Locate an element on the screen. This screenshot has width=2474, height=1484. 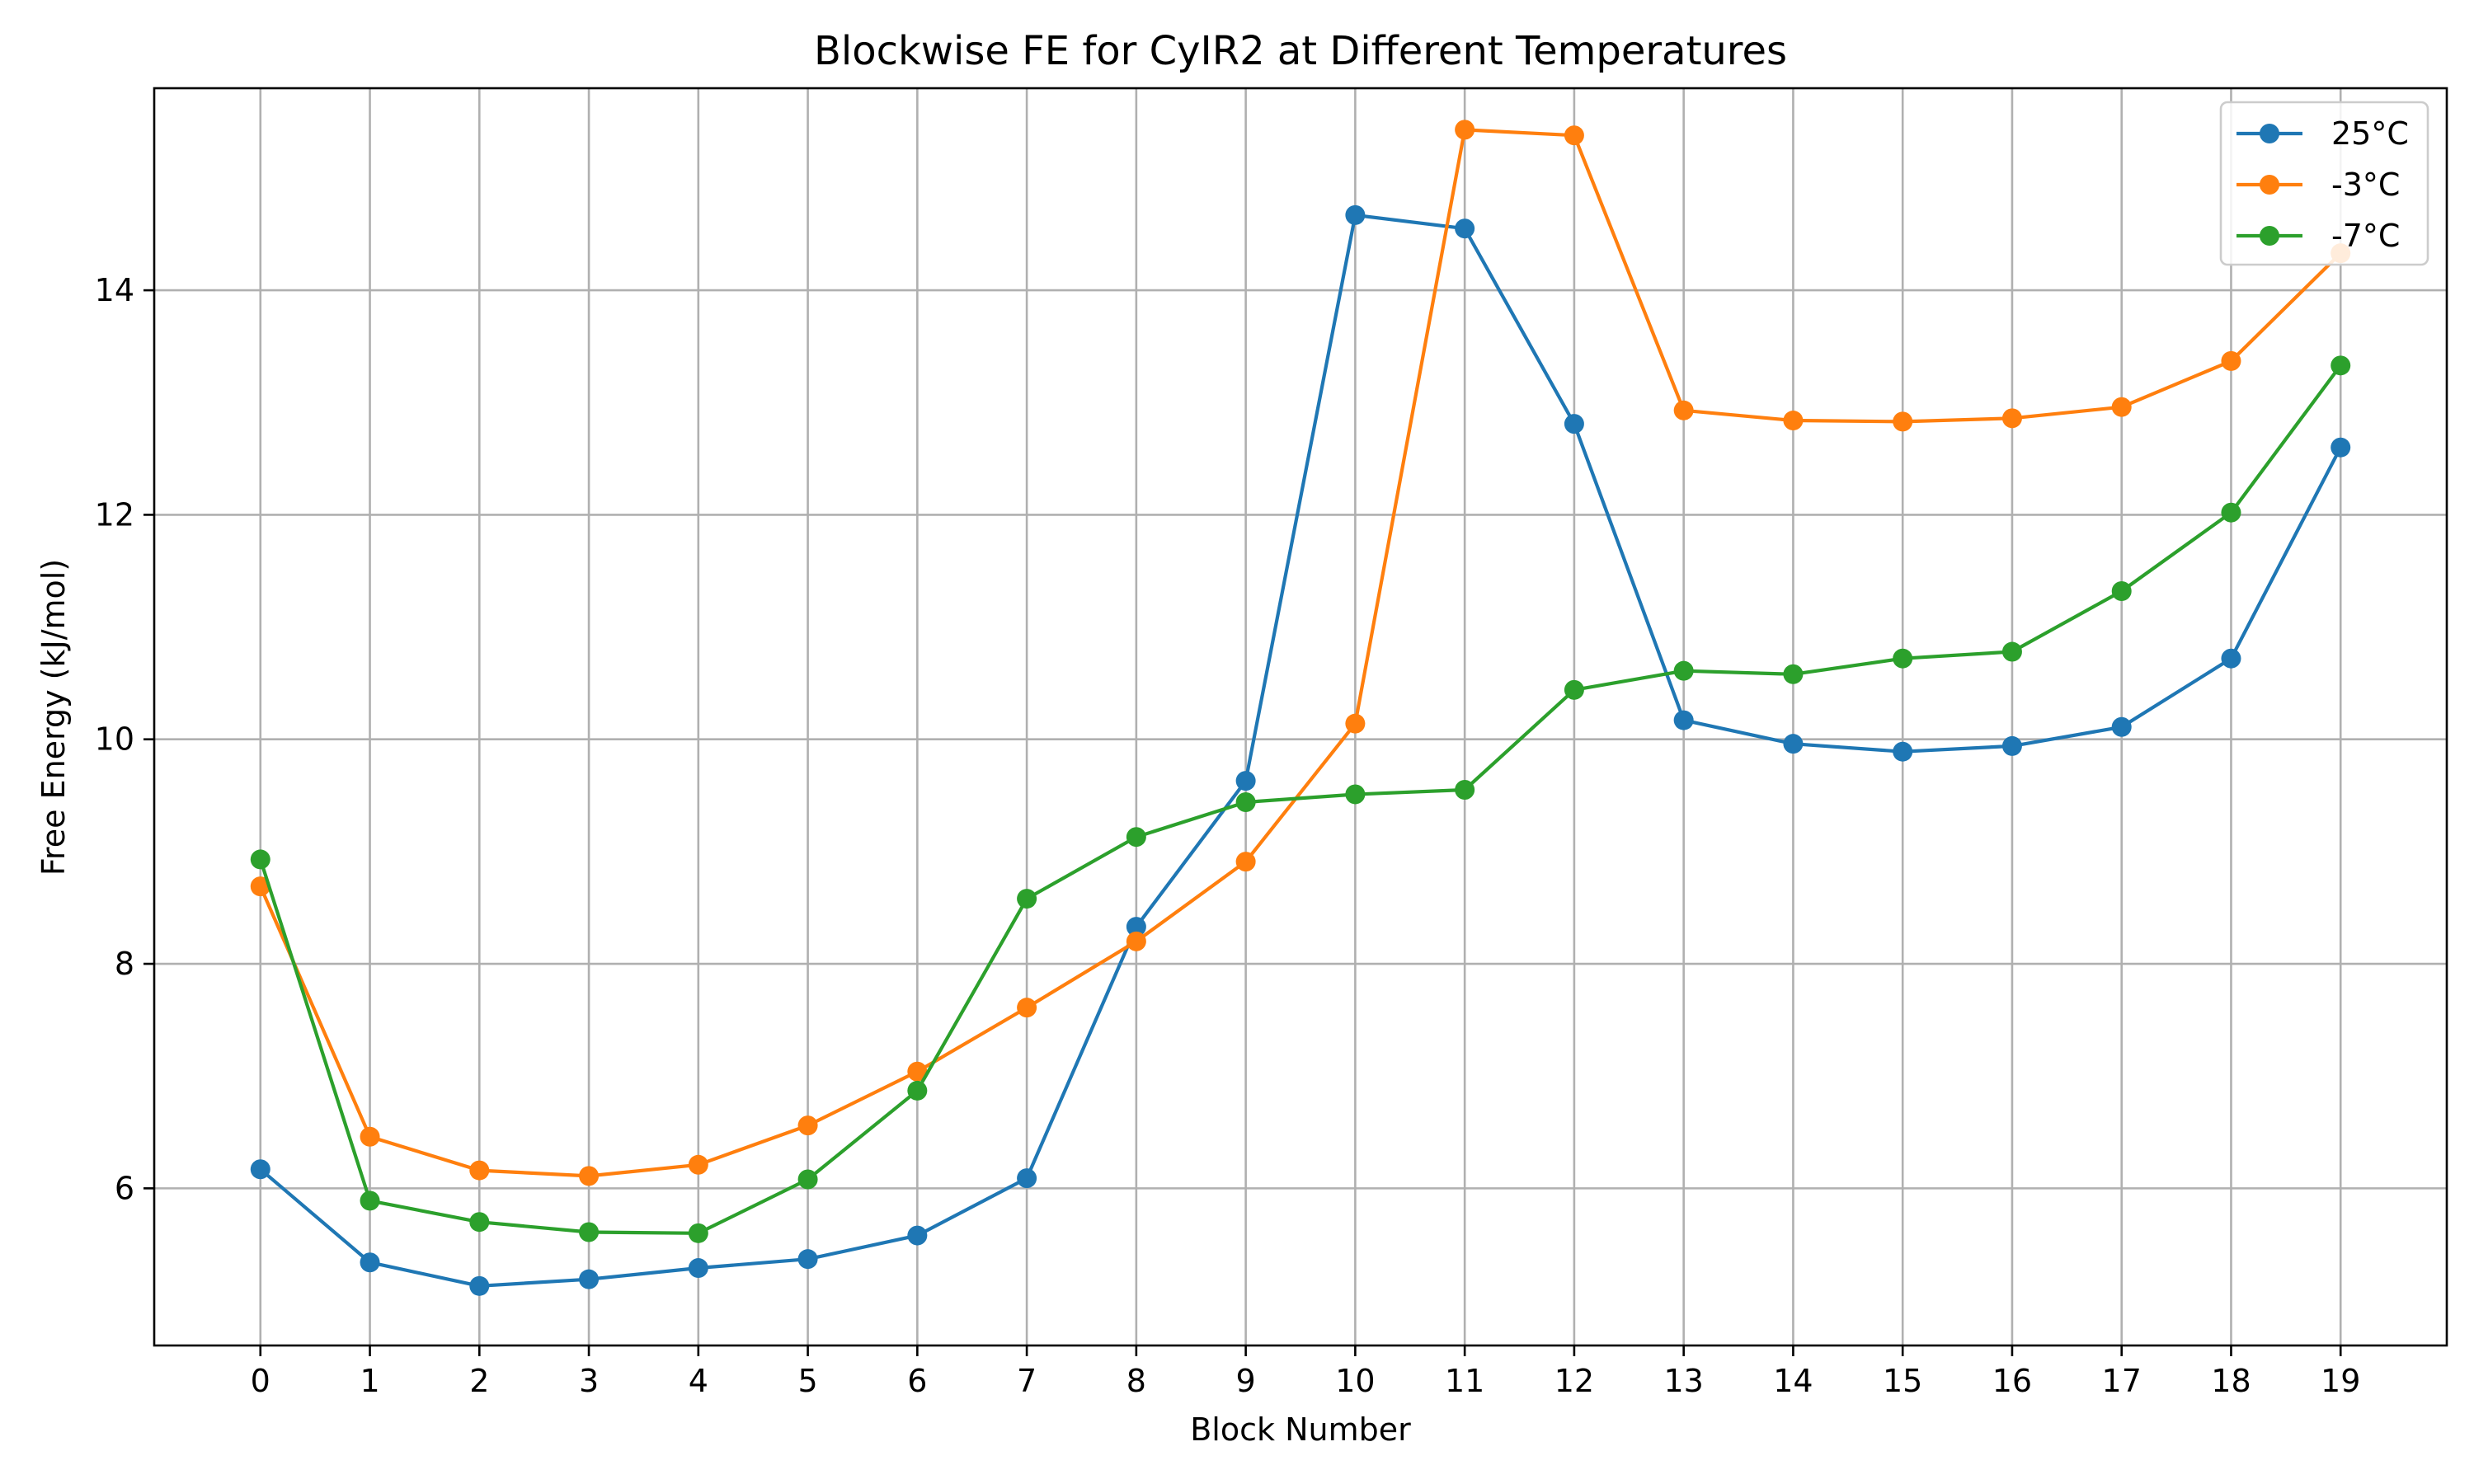
legend: 25°C -3°C -7°C is located at coordinates (2324, 183).